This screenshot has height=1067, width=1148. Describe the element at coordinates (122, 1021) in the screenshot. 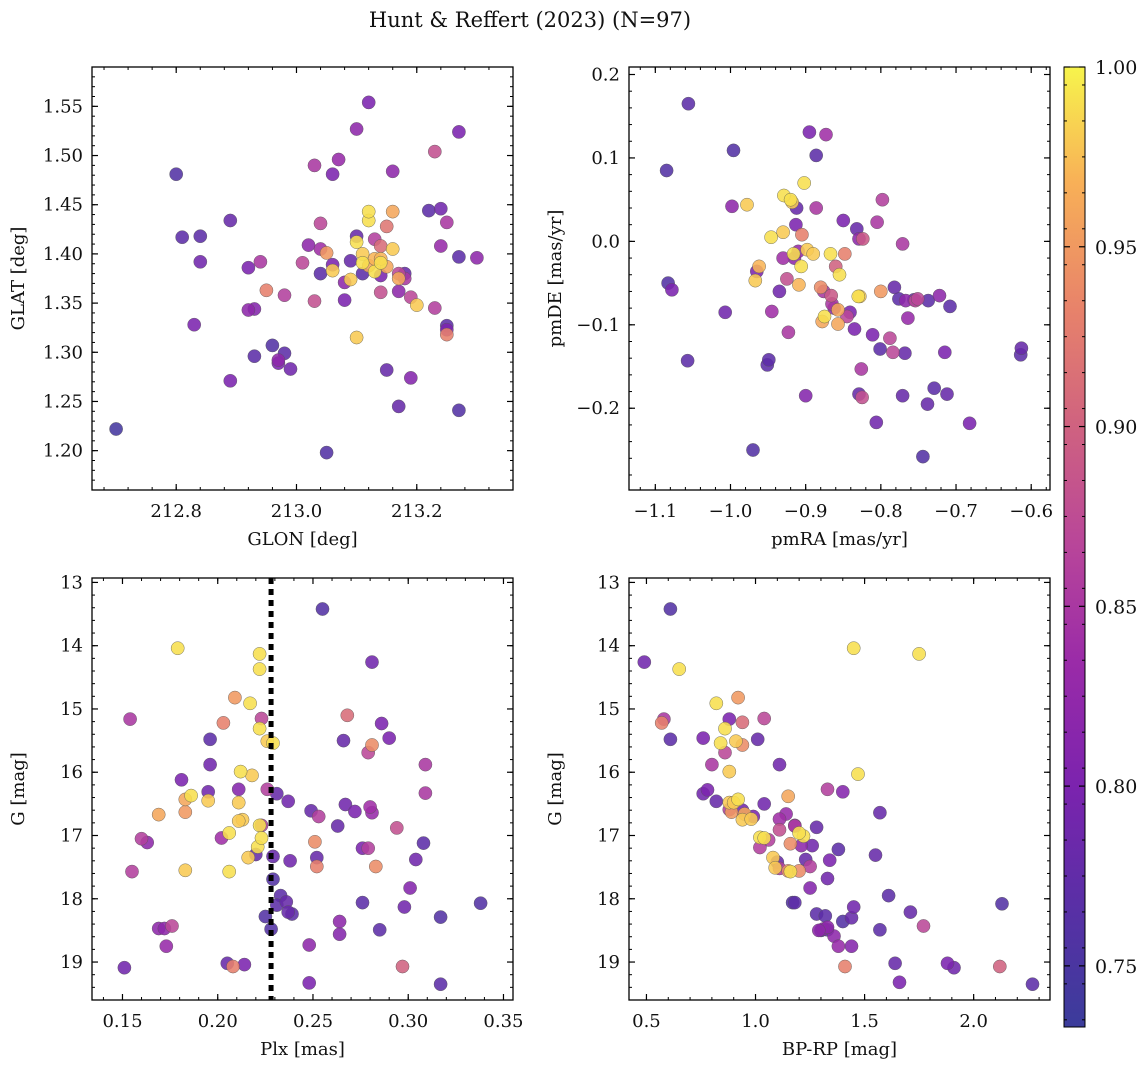

I see `x-tick-label: 0.15` at that location.